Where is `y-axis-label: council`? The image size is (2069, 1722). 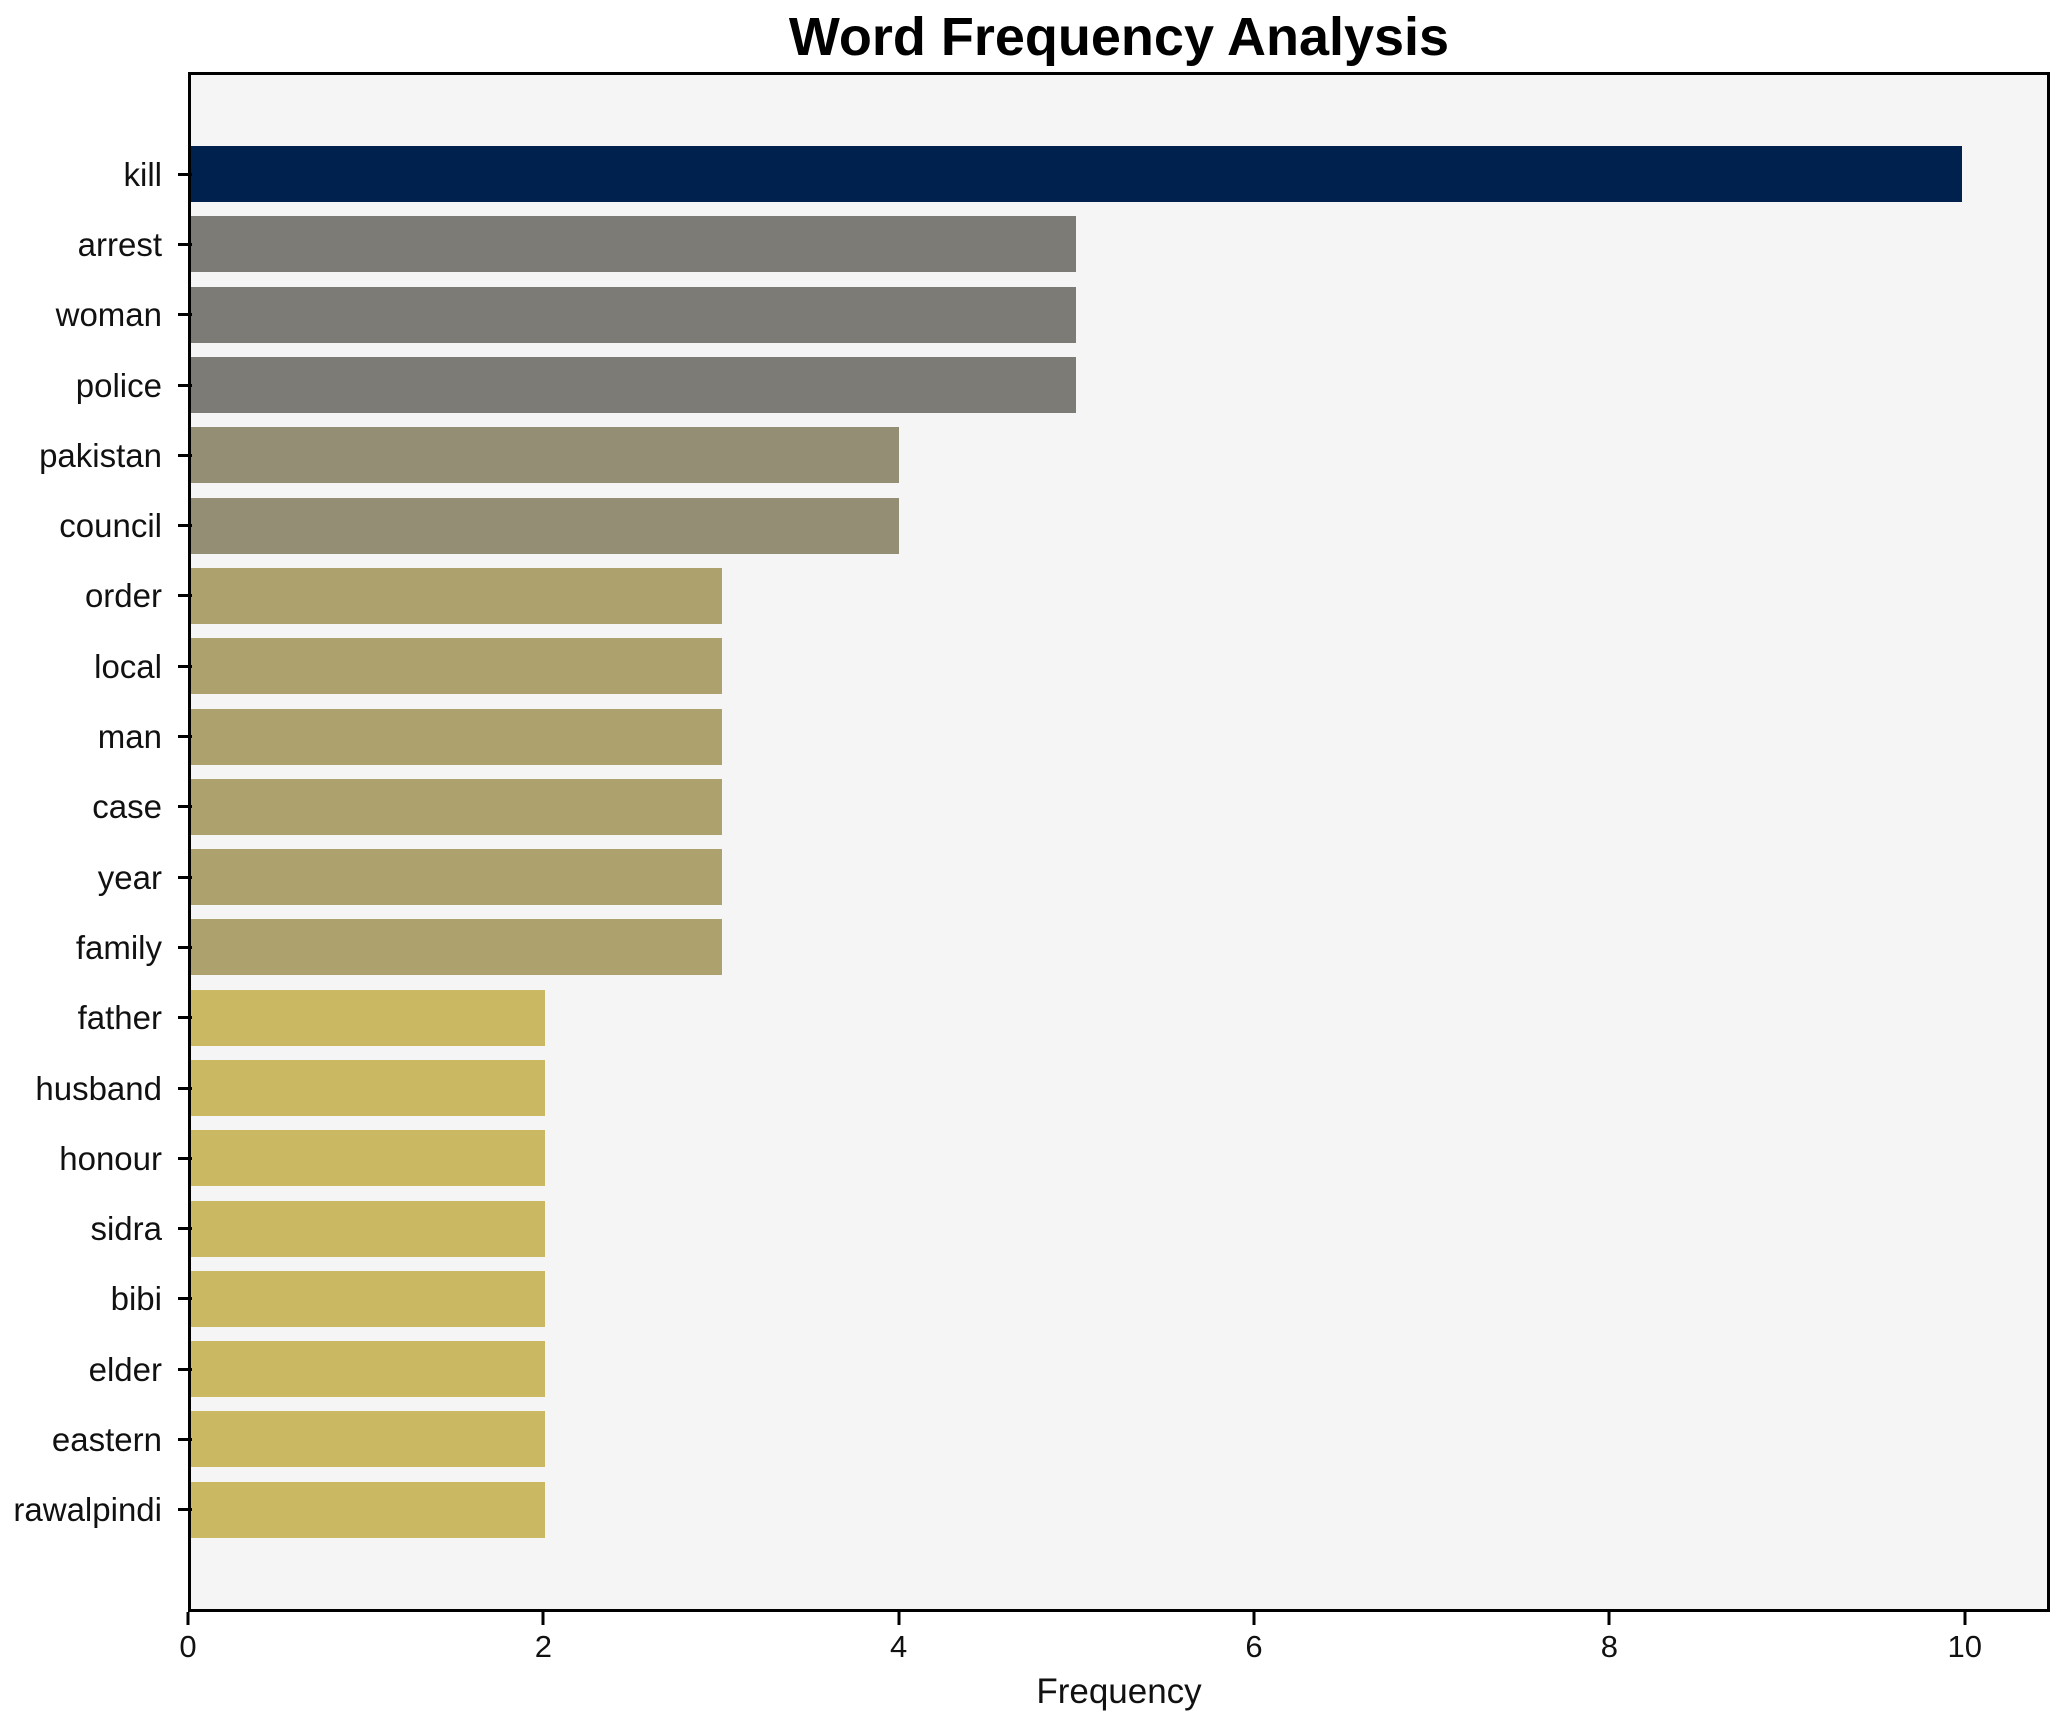
y-axis-label: council is located at coordinates (110, 526).